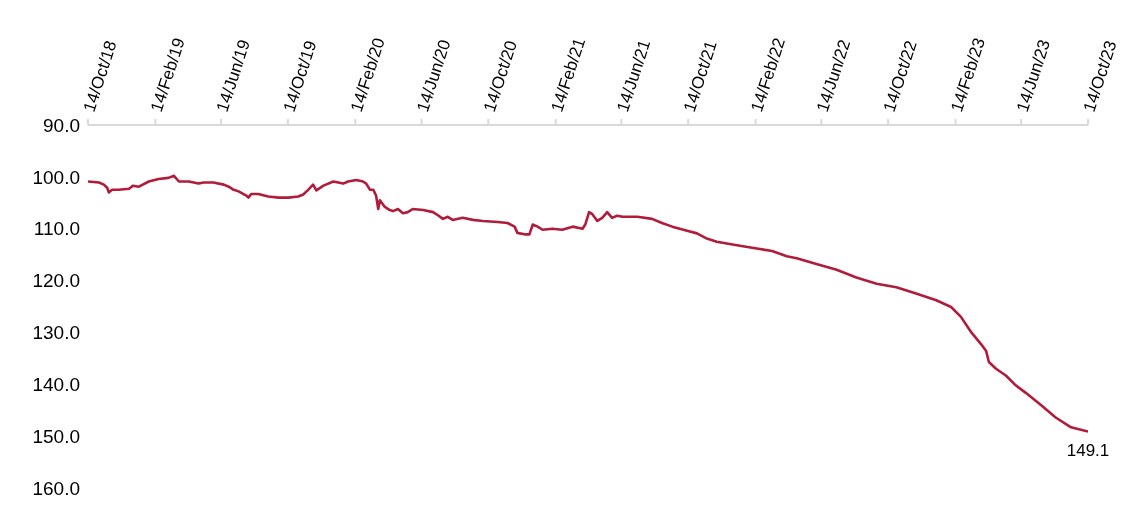 This screenshot has width=1124, height=510. I want to click on y-tick-label: 150.0, so click(56, 436).